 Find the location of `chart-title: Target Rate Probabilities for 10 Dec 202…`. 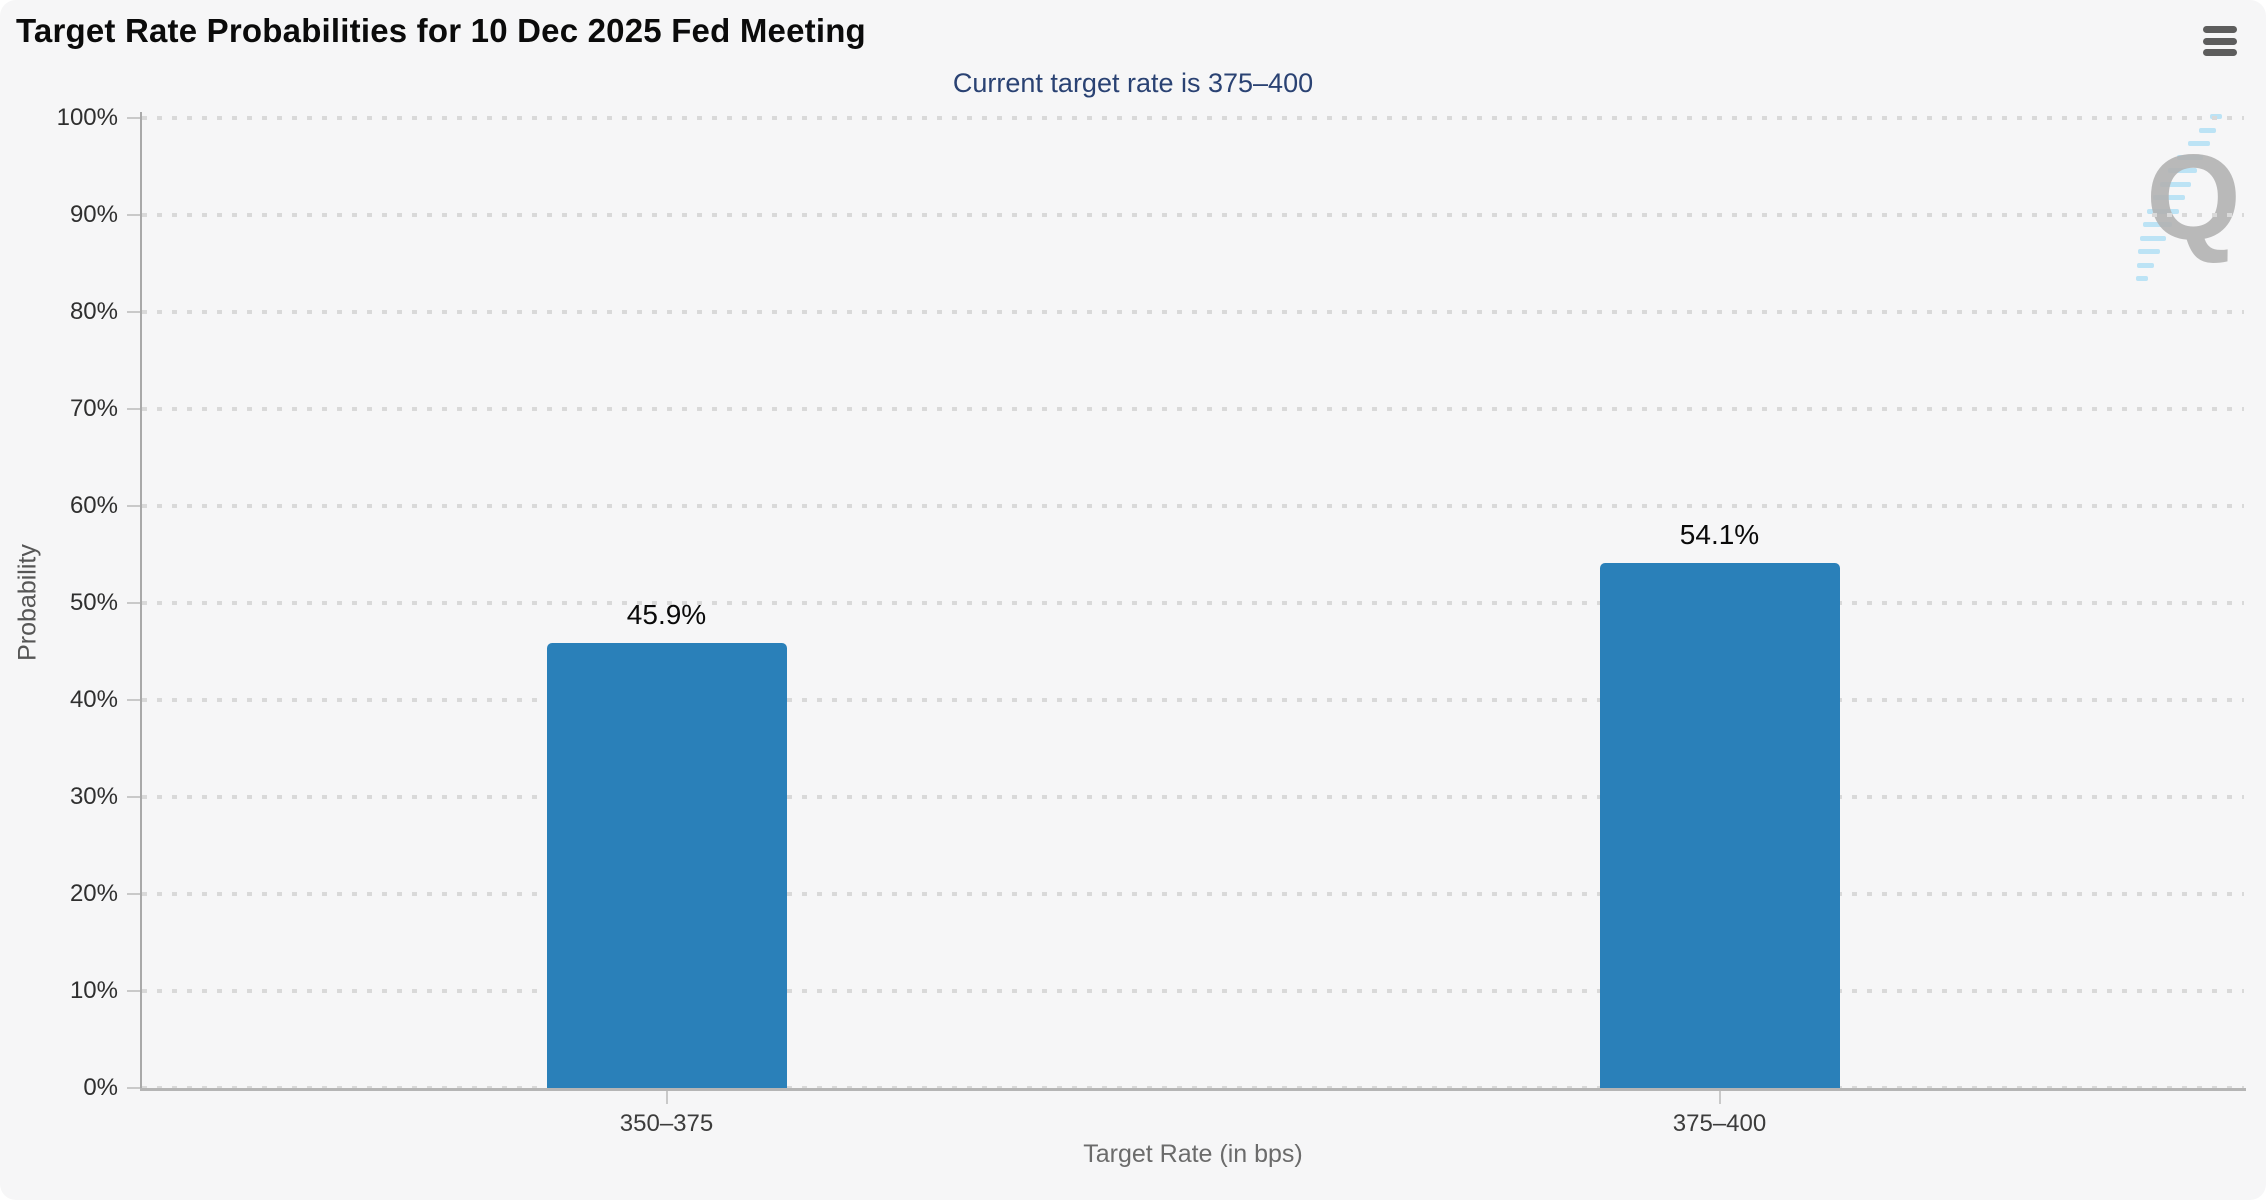

chart-title: Target Rate Probabilities for 10 Dec 202… is located at coordinates (441, 30).